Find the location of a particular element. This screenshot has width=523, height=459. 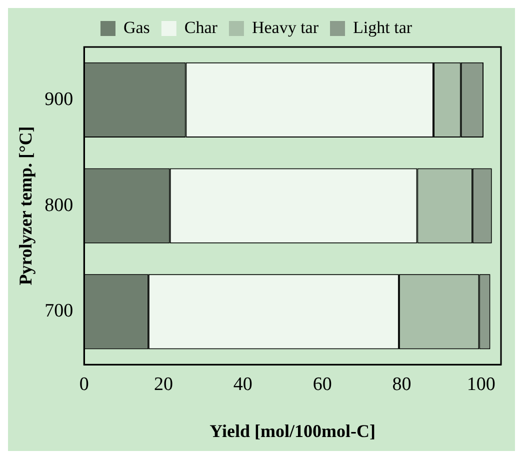

x-tick-label: 40 is located at coordinates (242, 384).